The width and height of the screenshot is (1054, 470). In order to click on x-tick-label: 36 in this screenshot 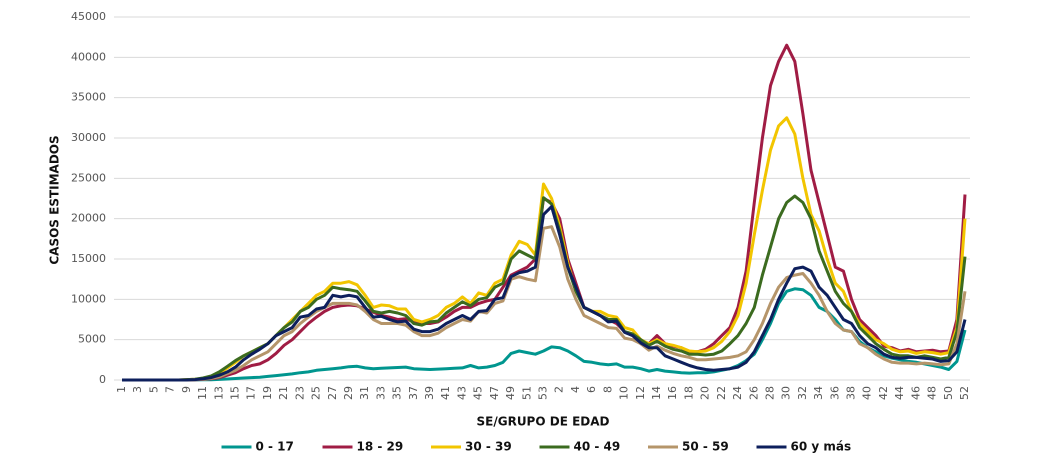, I will do `click(834, 393)`.